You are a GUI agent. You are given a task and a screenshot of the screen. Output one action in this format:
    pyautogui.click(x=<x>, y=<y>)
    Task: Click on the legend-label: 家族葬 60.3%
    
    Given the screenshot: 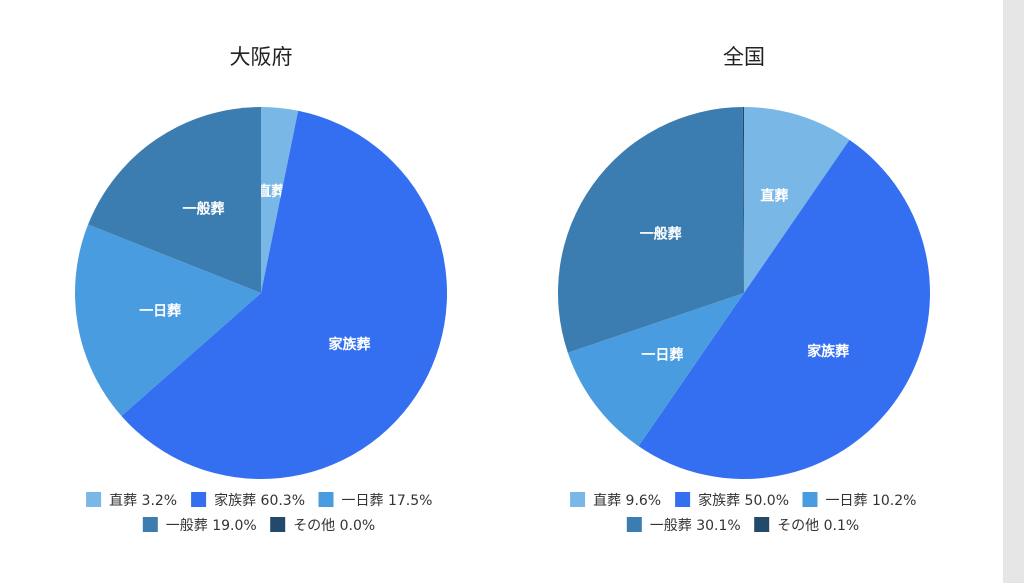 What is the action you would take?
    pyautogui.click(x=259, y=500)
    